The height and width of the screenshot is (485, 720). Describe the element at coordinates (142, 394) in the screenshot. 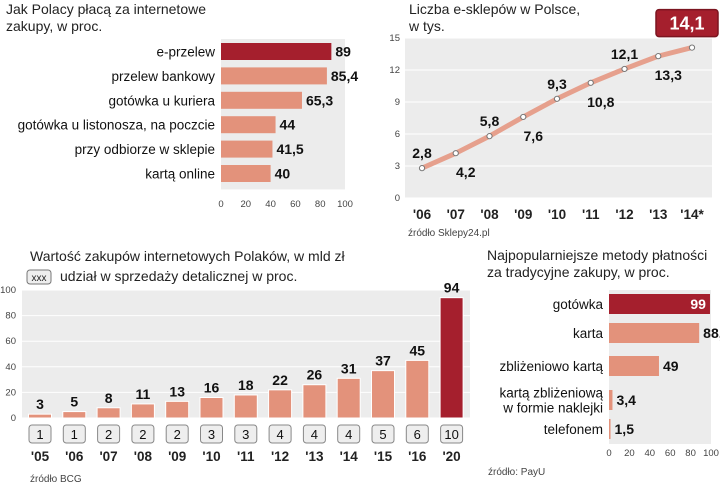

I see `value-label: 11` at that location.